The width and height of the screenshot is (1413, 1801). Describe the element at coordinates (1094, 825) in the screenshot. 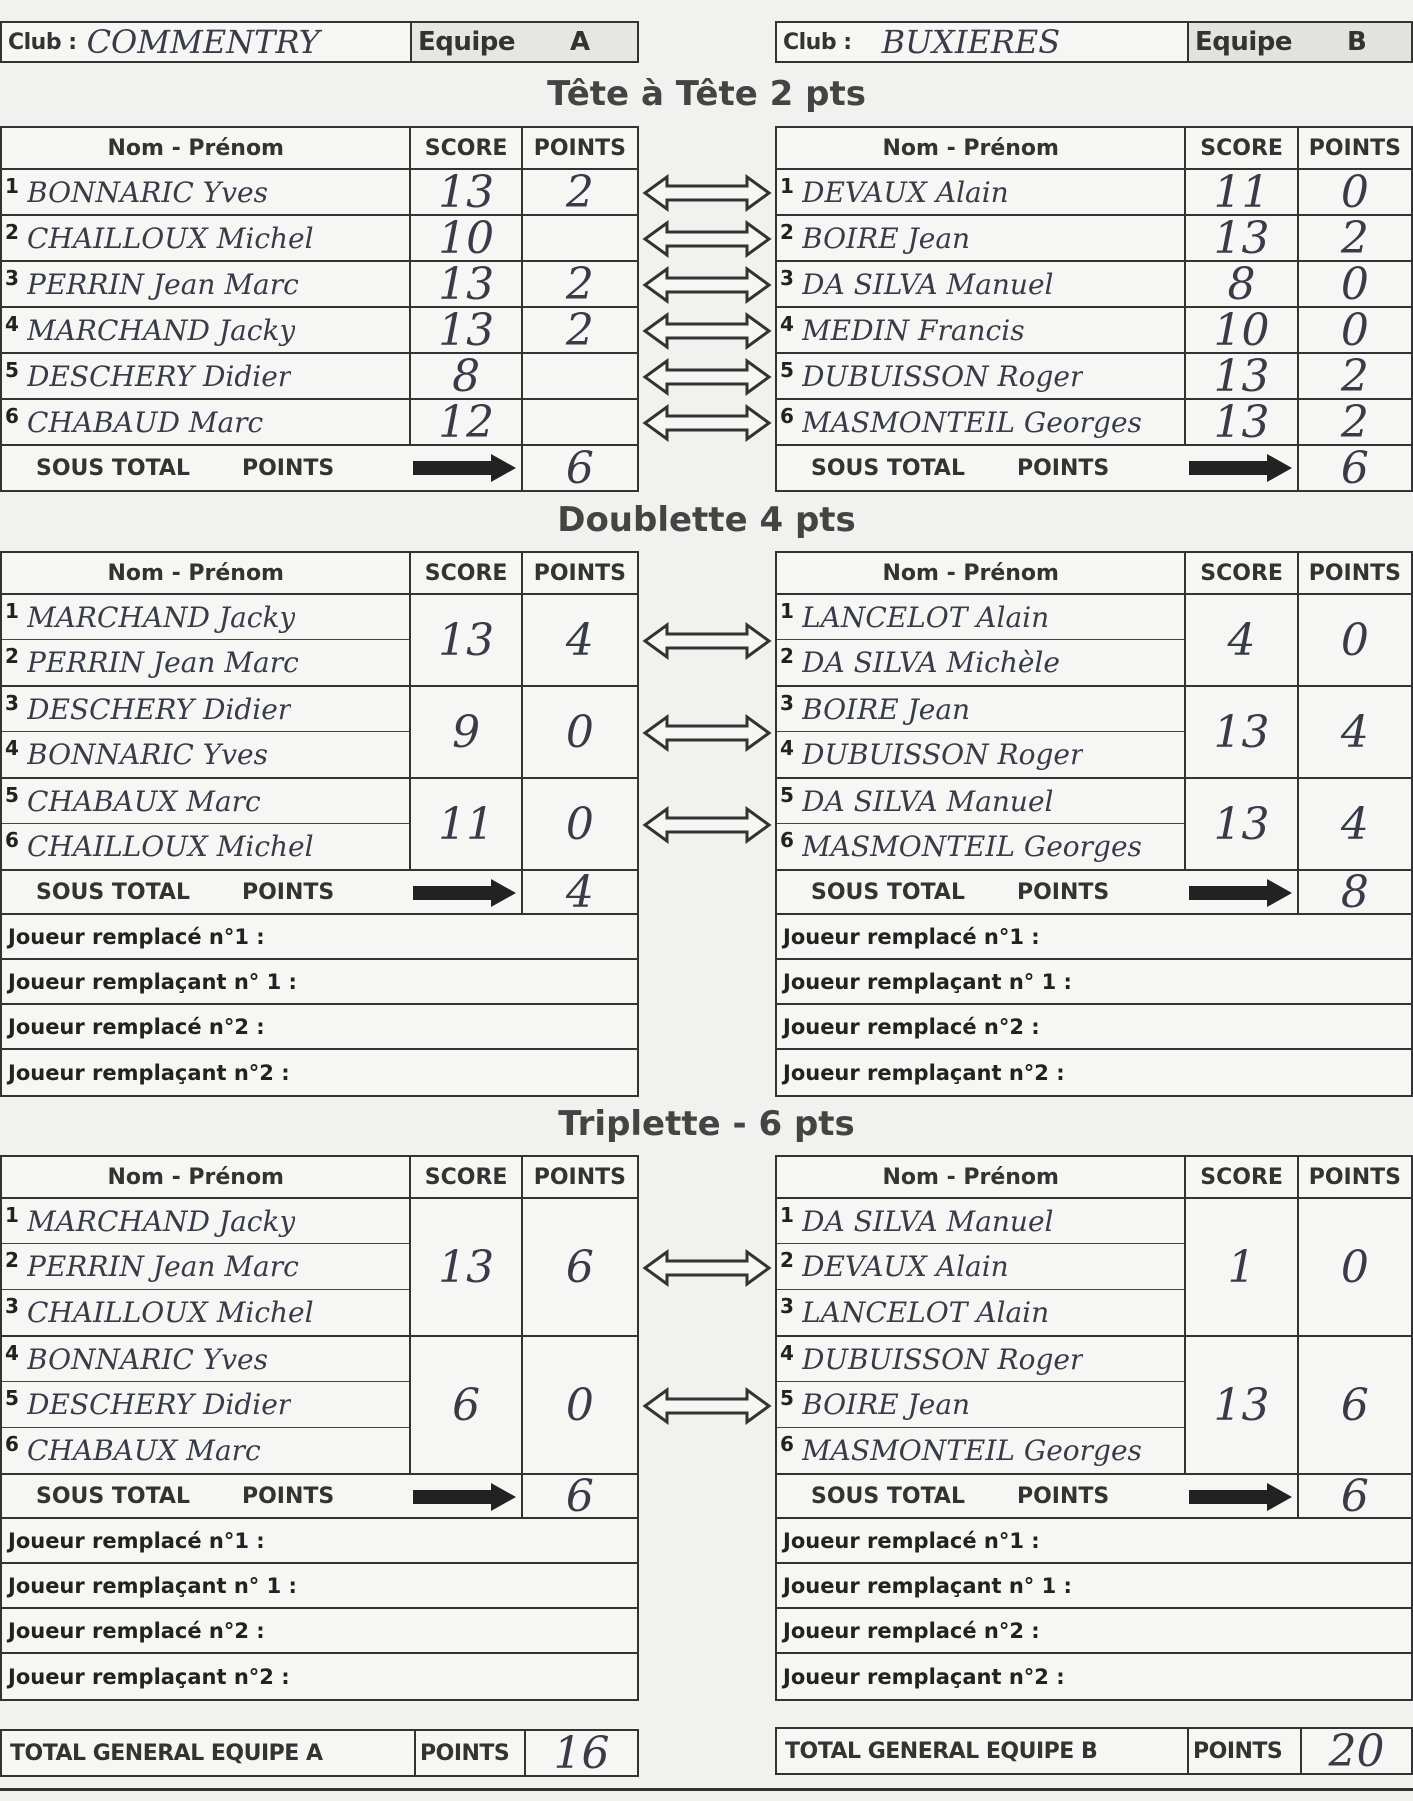

I see `match-group-row: 5 DA SILVA Manuel 6 MASMONTEIL Georges 13 4` at that location.